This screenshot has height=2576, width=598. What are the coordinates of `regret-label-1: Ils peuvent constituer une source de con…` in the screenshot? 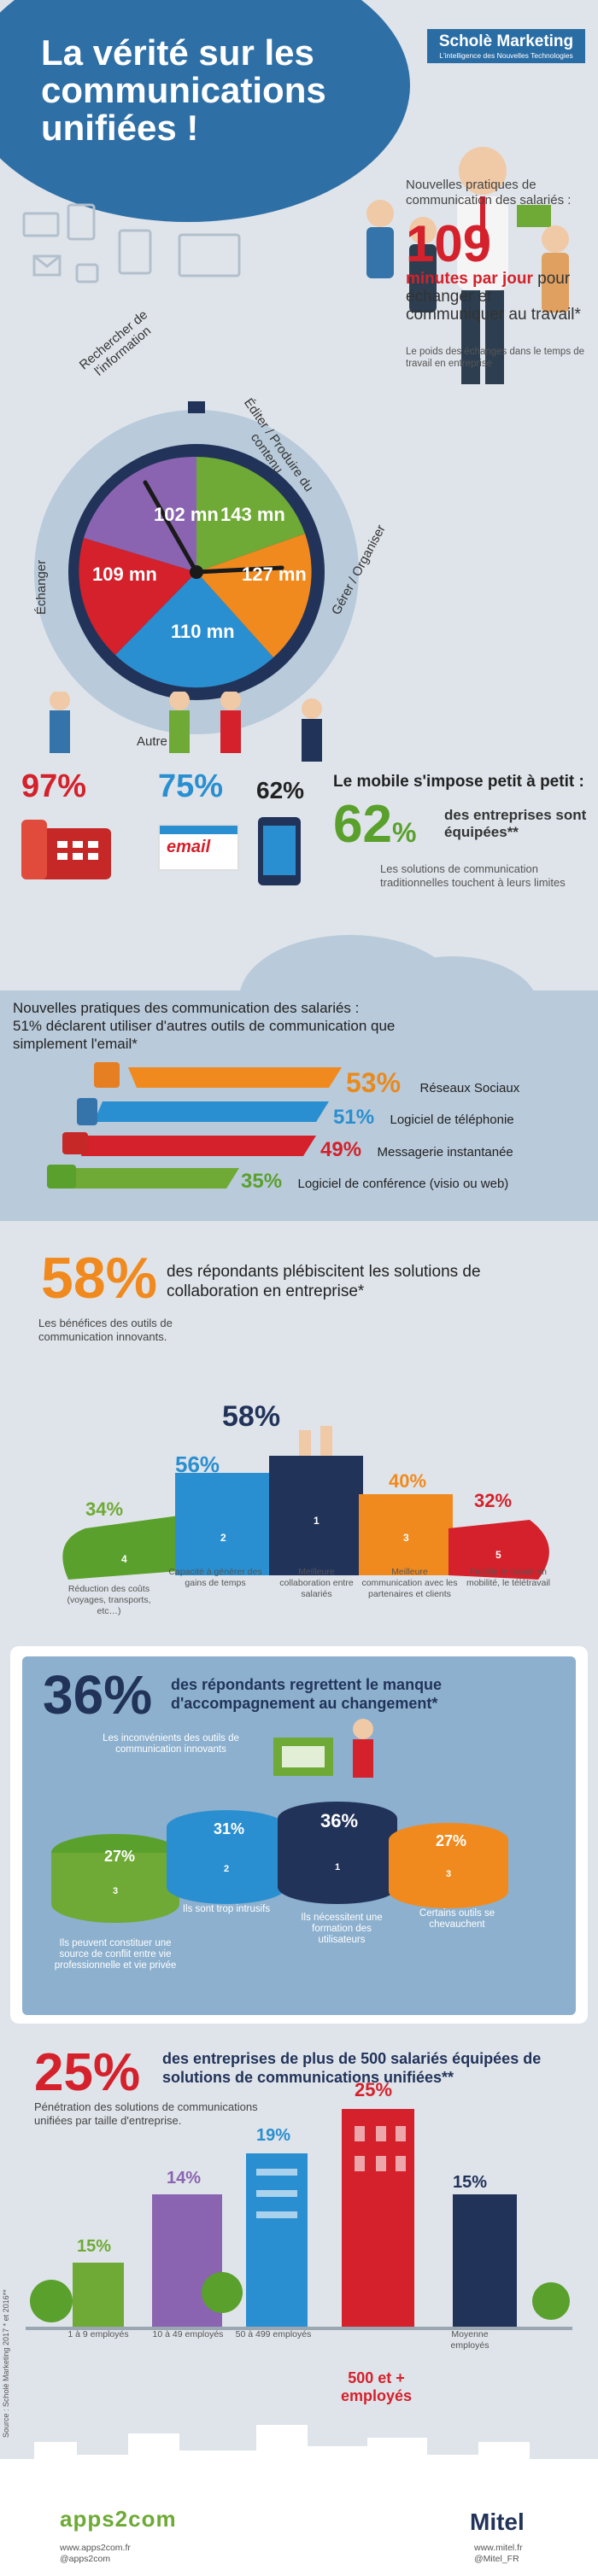 It's located at (116, 1954).